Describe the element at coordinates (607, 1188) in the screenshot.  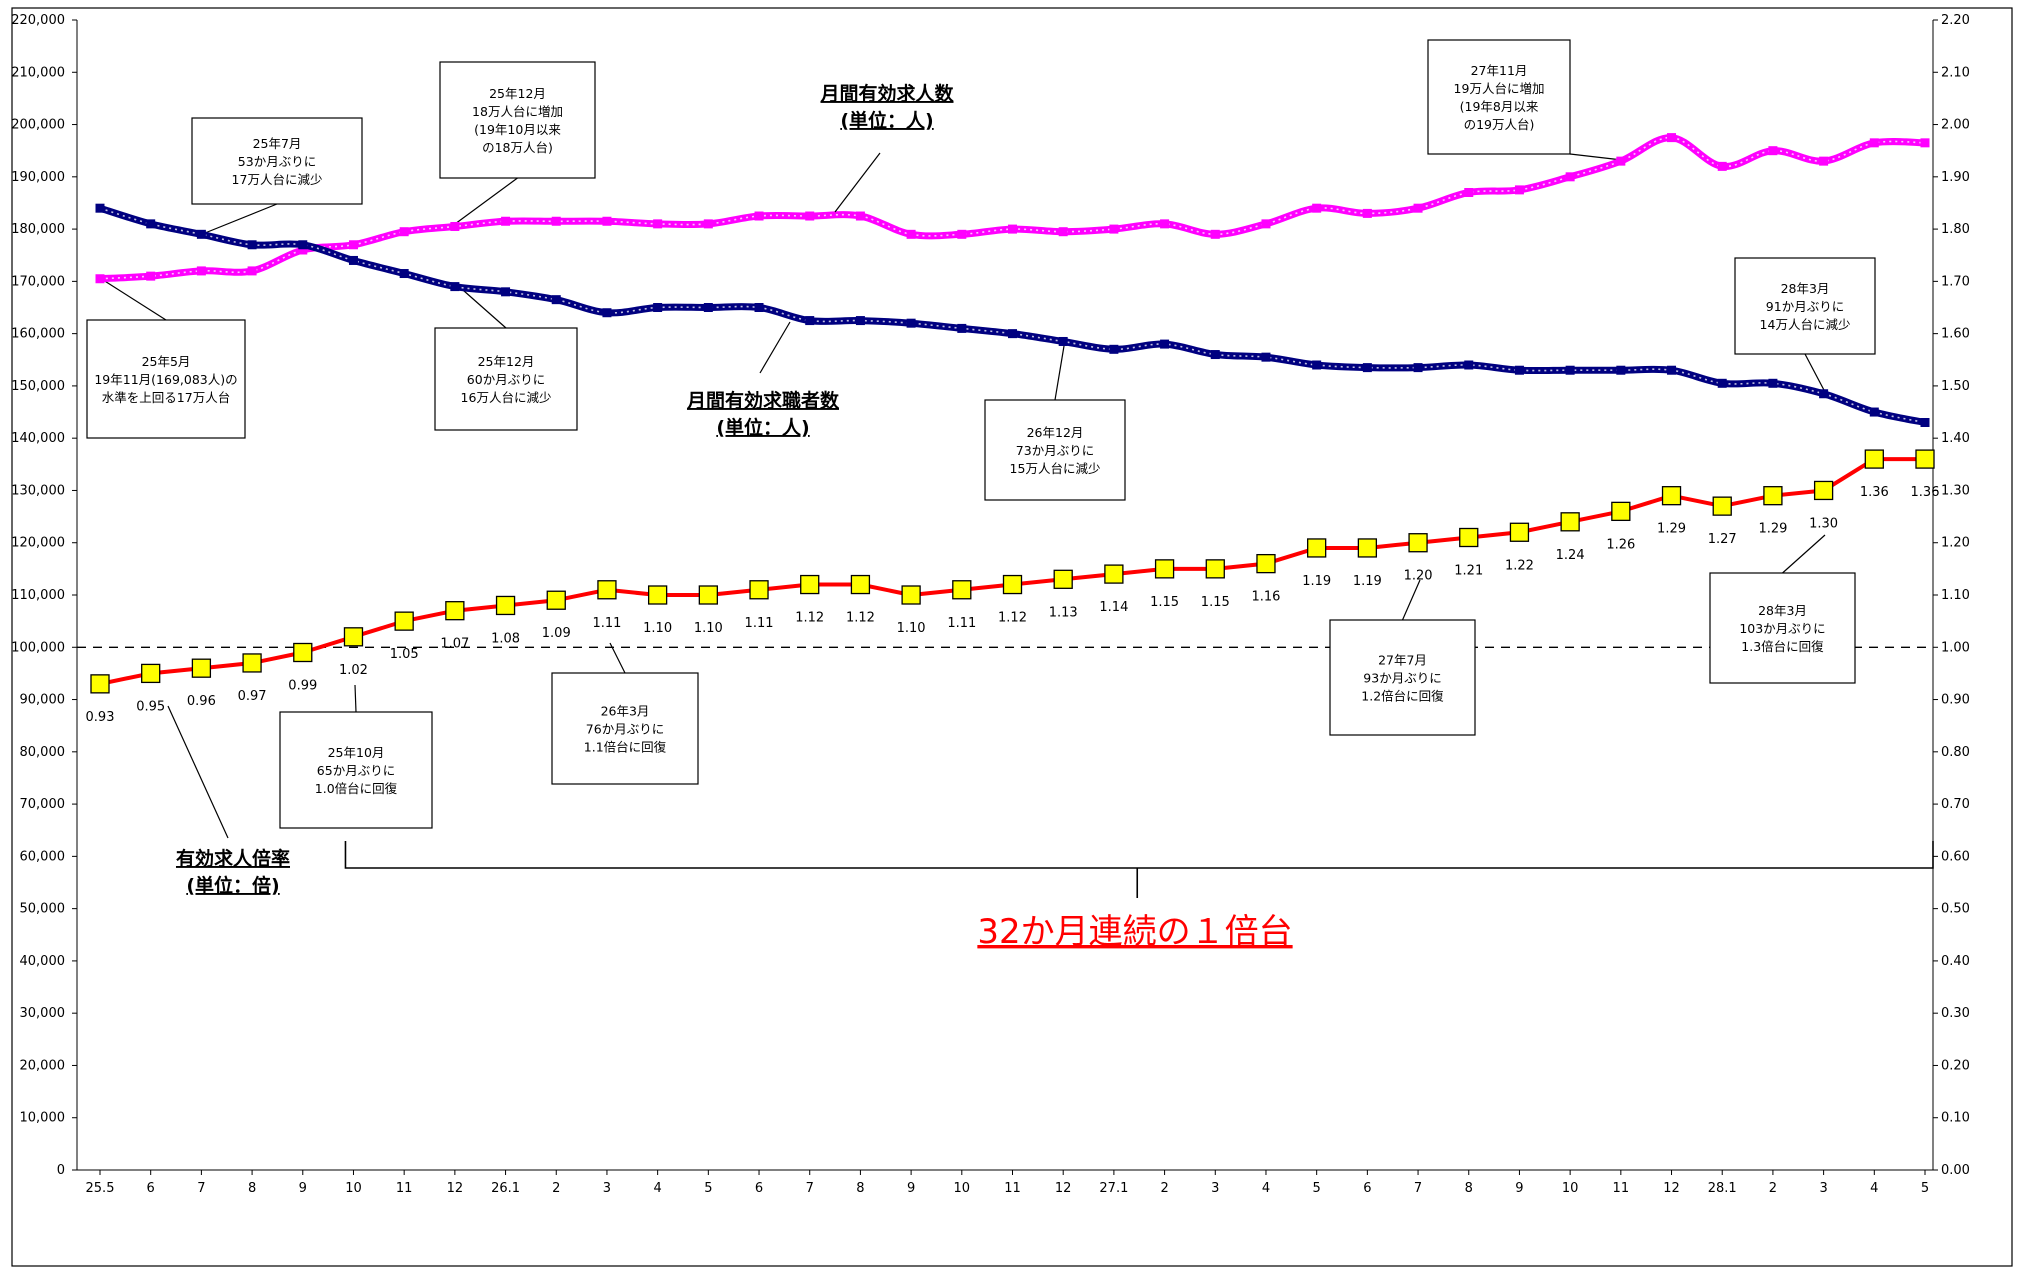
I see `x-tick-label: 3` at that location.